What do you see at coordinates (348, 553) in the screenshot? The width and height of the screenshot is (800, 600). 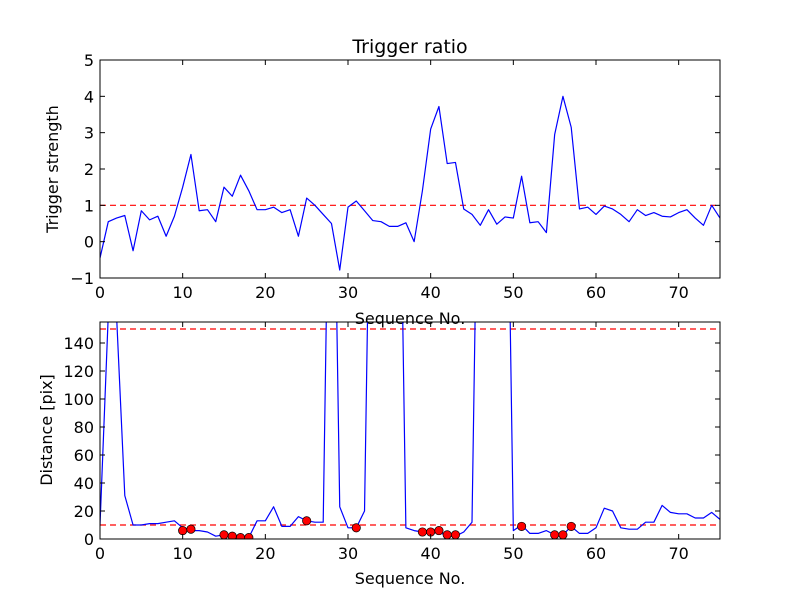 I see `bottom-x-tick-label: 30` at bounding box center [348, 553].